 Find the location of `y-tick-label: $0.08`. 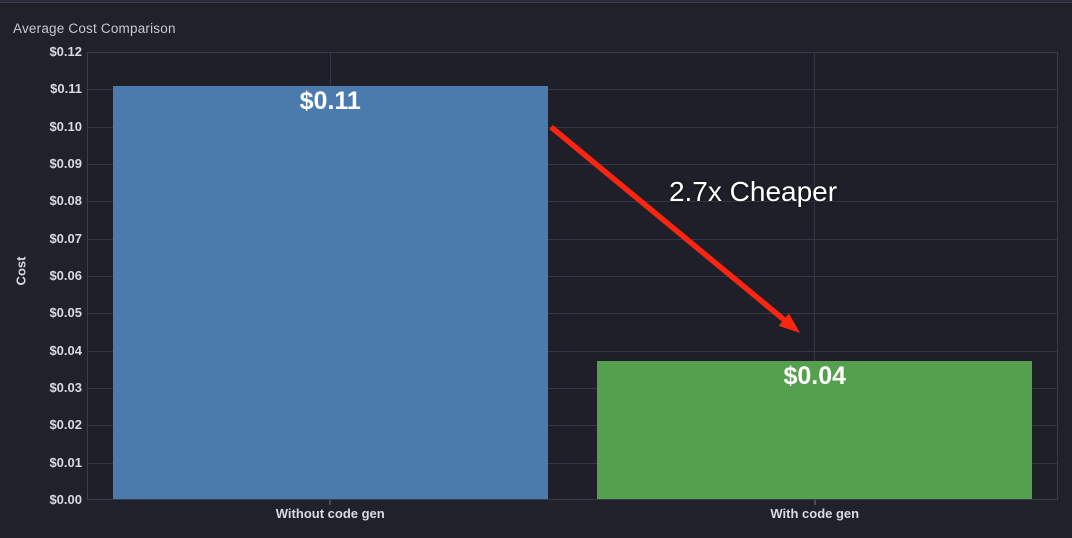

y-tick-label: $0.08 is located at coordinates (65, 201).